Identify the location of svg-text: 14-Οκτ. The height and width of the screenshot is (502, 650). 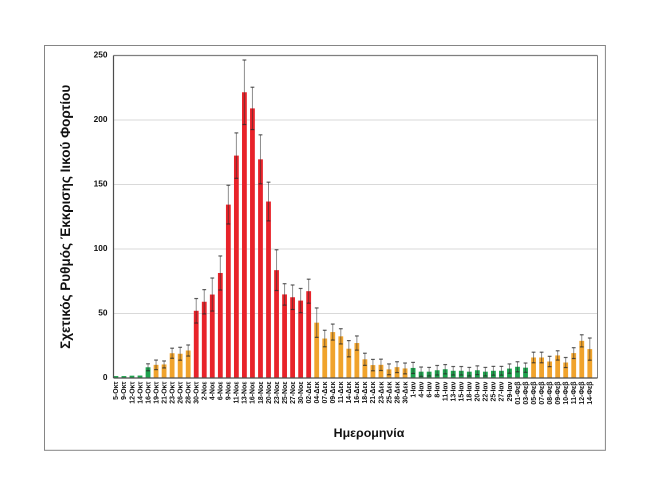
(140, 393).